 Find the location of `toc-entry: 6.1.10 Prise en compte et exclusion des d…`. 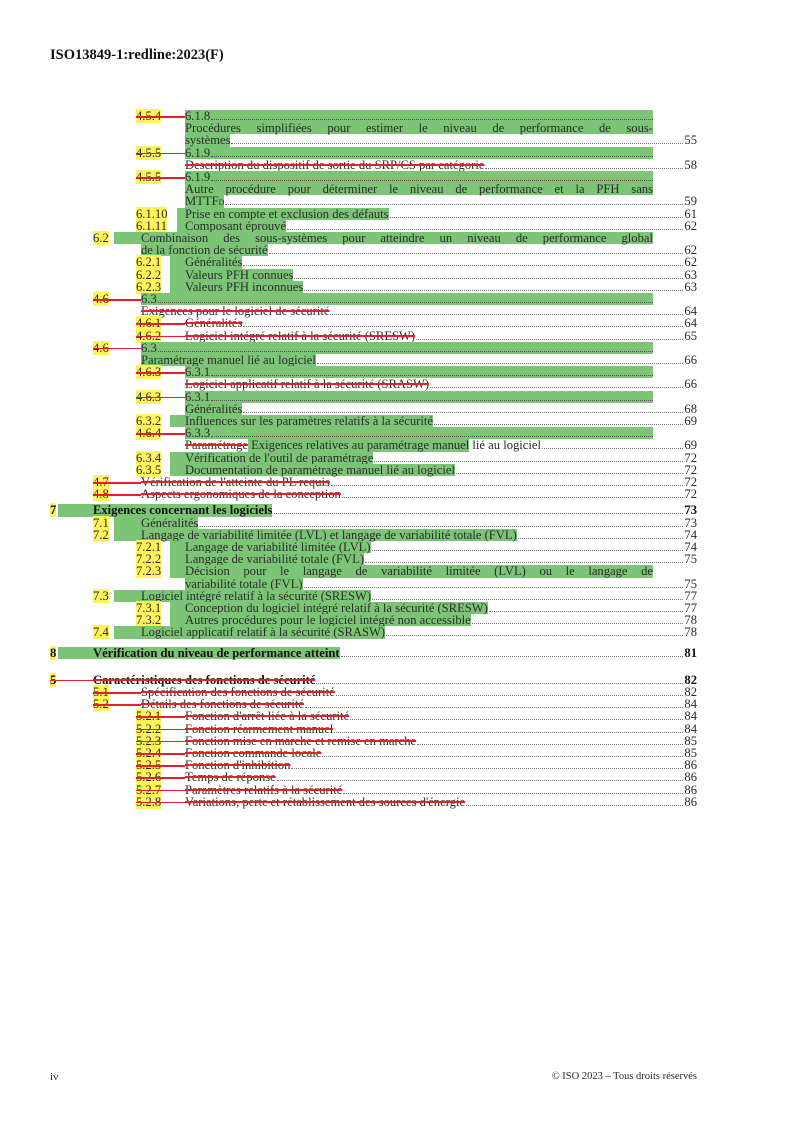

toc-entry: 6.1.10 Prise en compte et exclusion des d… is located at coordinates (373, 213).